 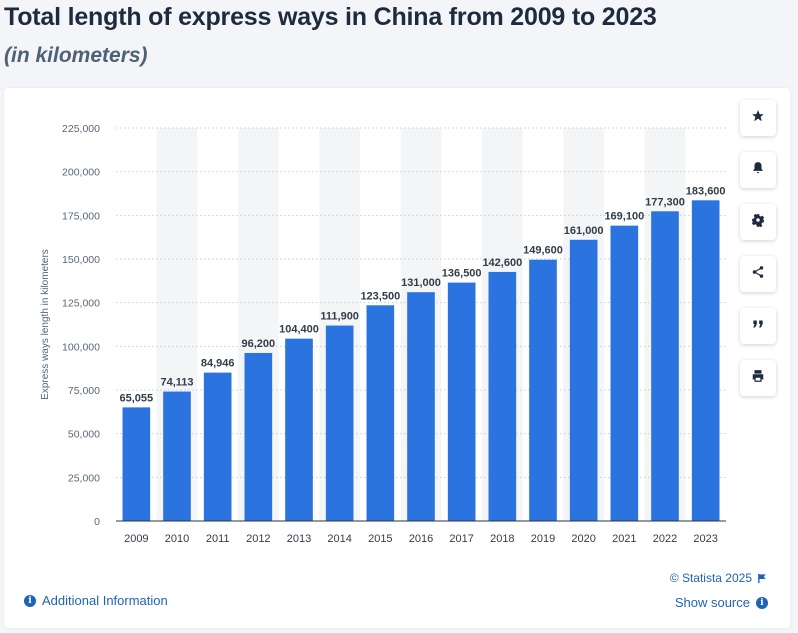 What do you see at coordinates (137, 398) in the screenshot?
I see `data-label: 65,055` at bounding box center [137, 398].